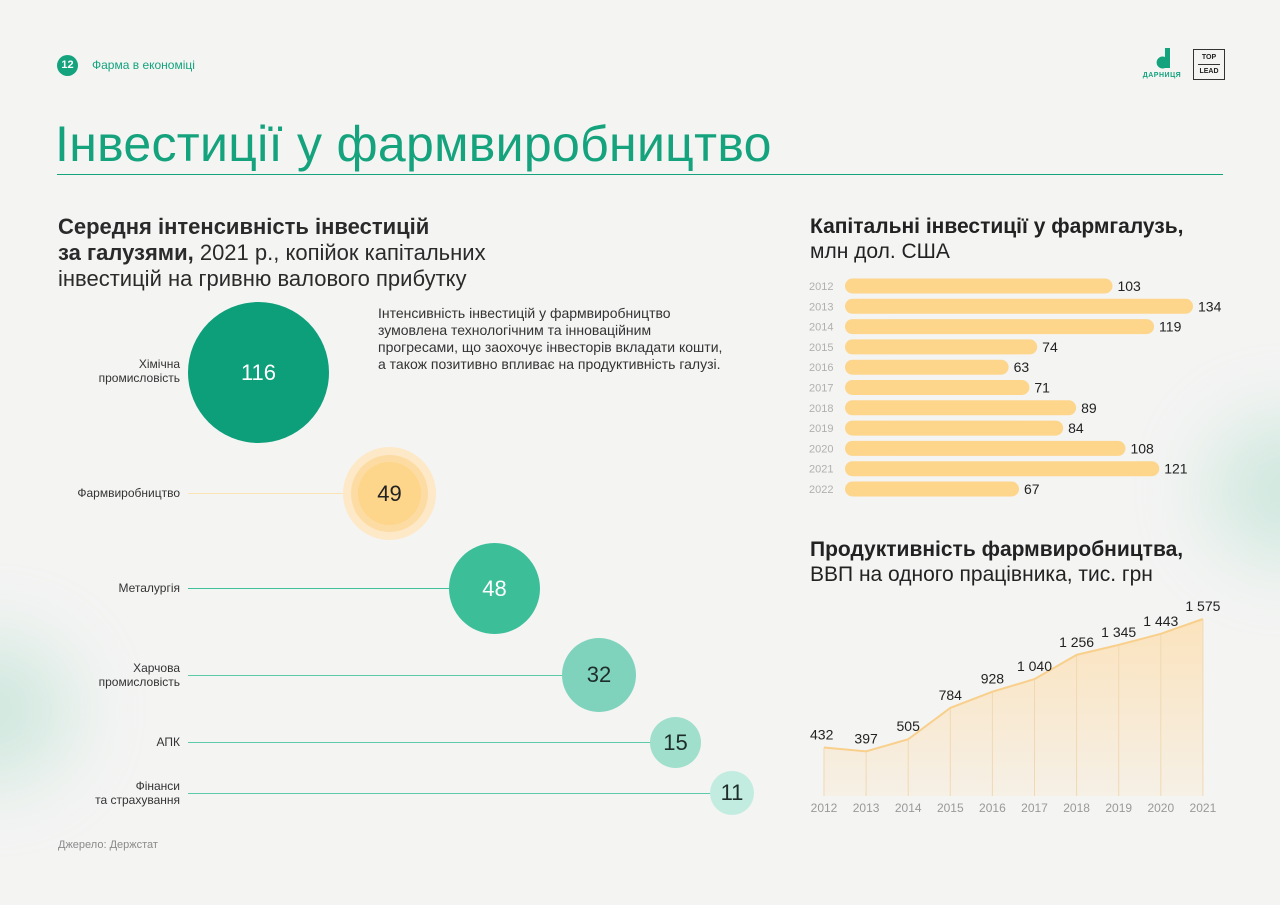 The image size is (1280, 905). I want to click on bar-year-label-2017: 2017, so click(821, 389).